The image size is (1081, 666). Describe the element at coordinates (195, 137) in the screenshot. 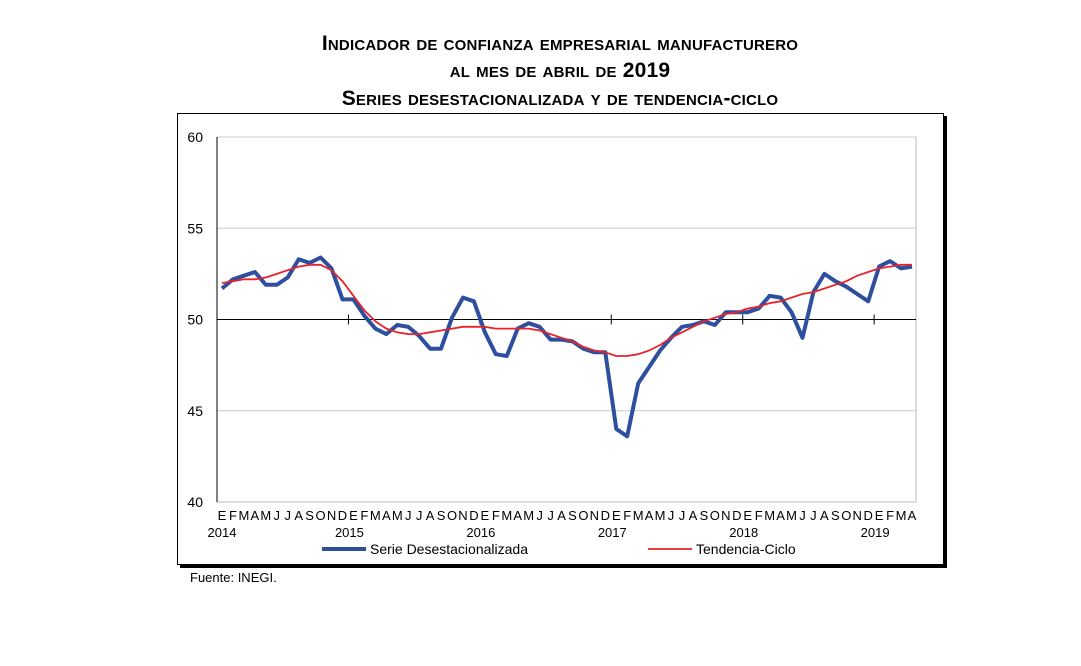

I see `y-tick-label: 60` at that location.